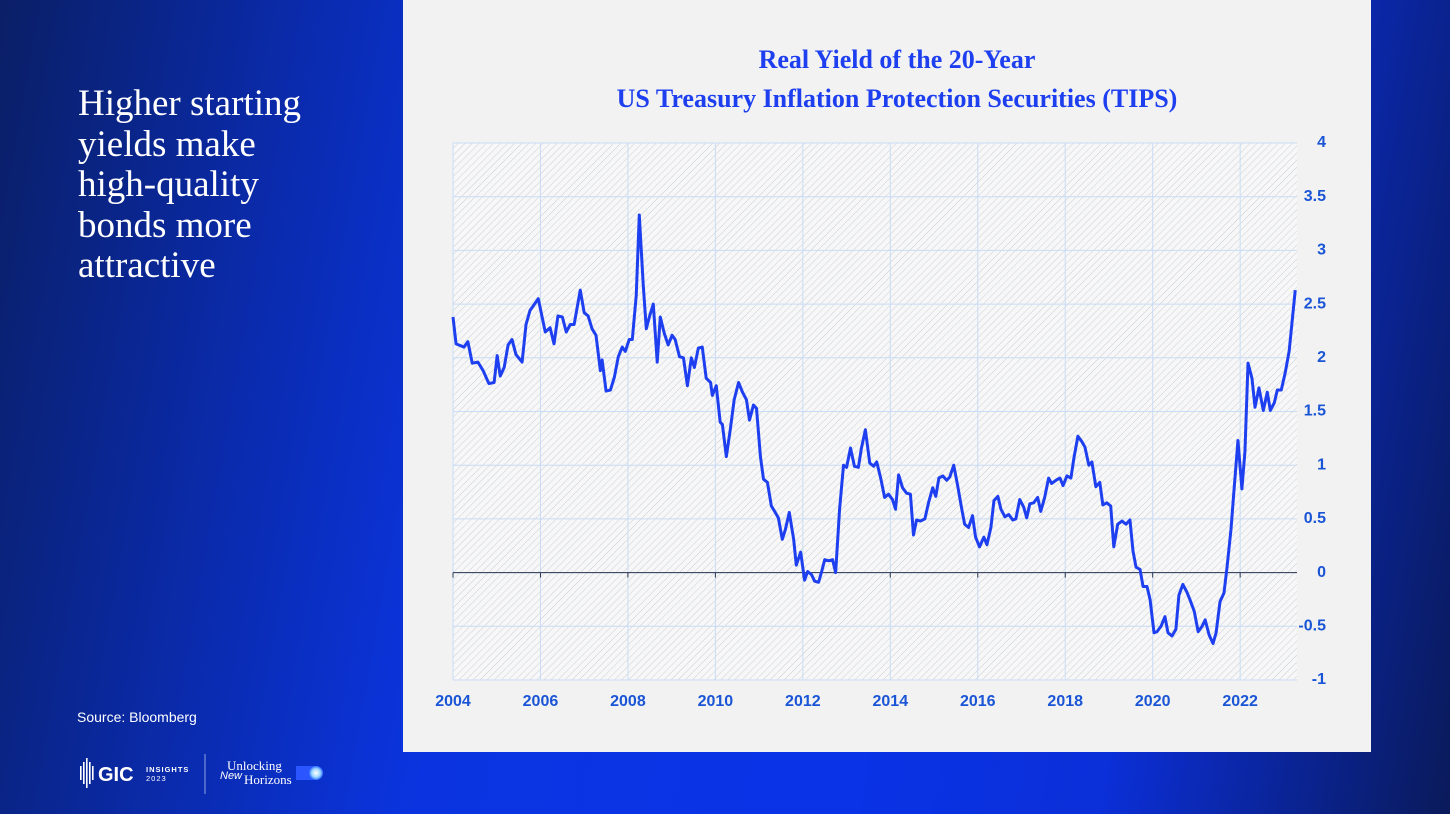 The height and width of the screenshot is (814, 1450). I want to click on logo-tagline: Horizons, so click(268, 779).